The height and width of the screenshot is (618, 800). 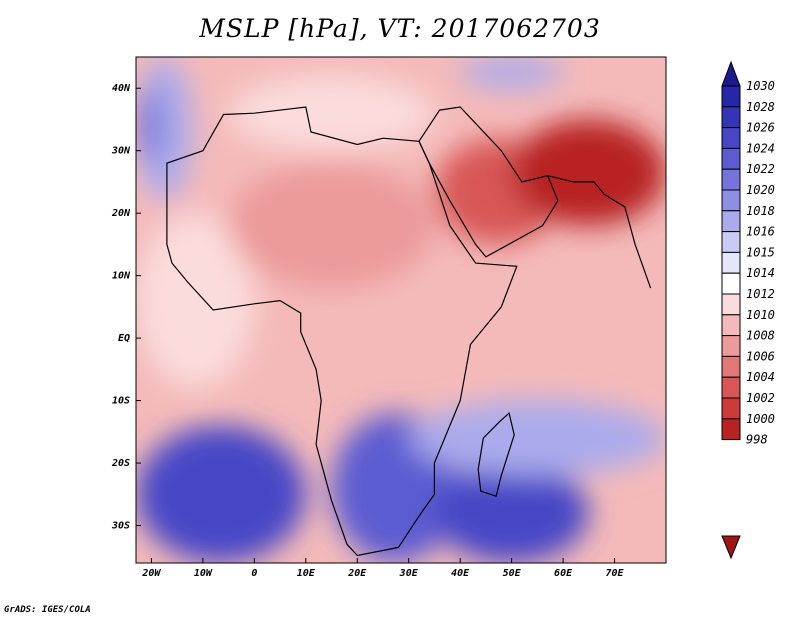 I want to click on colorbar-label: 1018, so click(x=760, y=211).